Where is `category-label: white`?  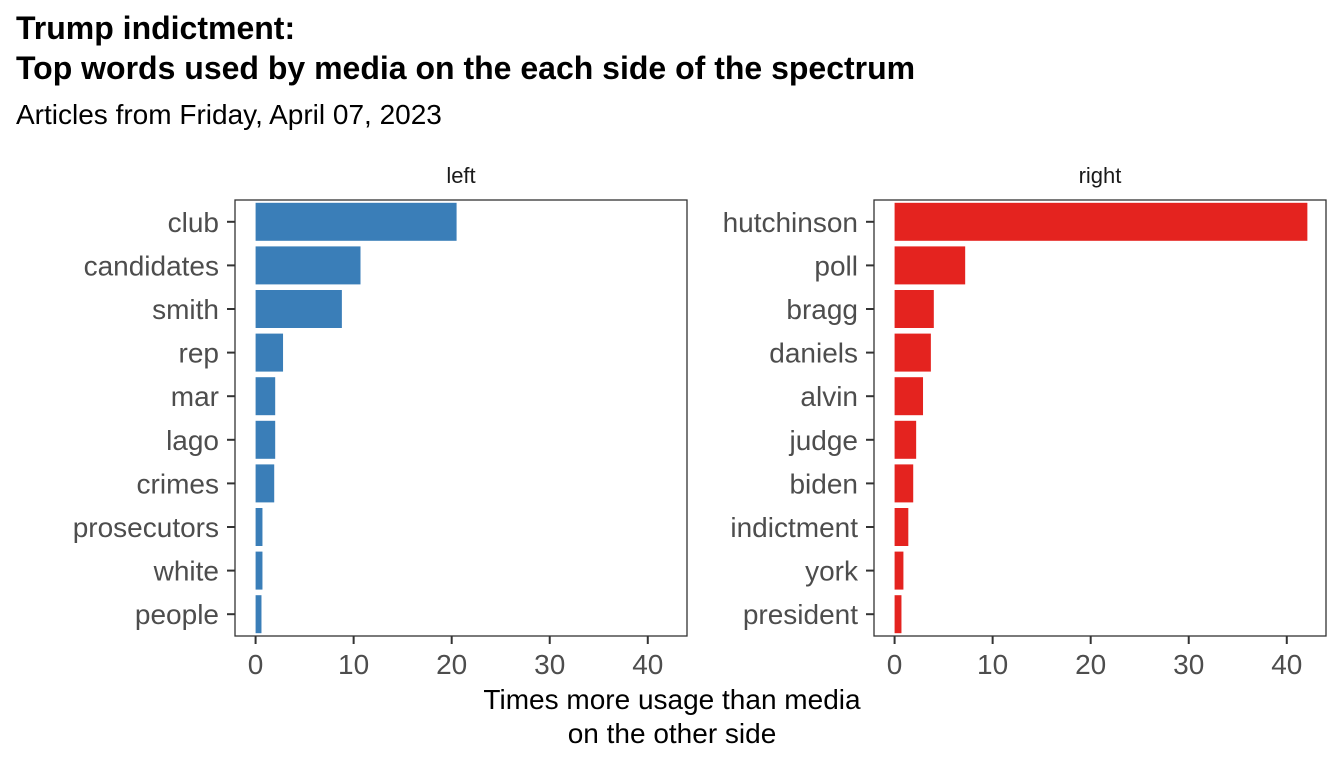
category-label: white is located at coordinates (186, 571).